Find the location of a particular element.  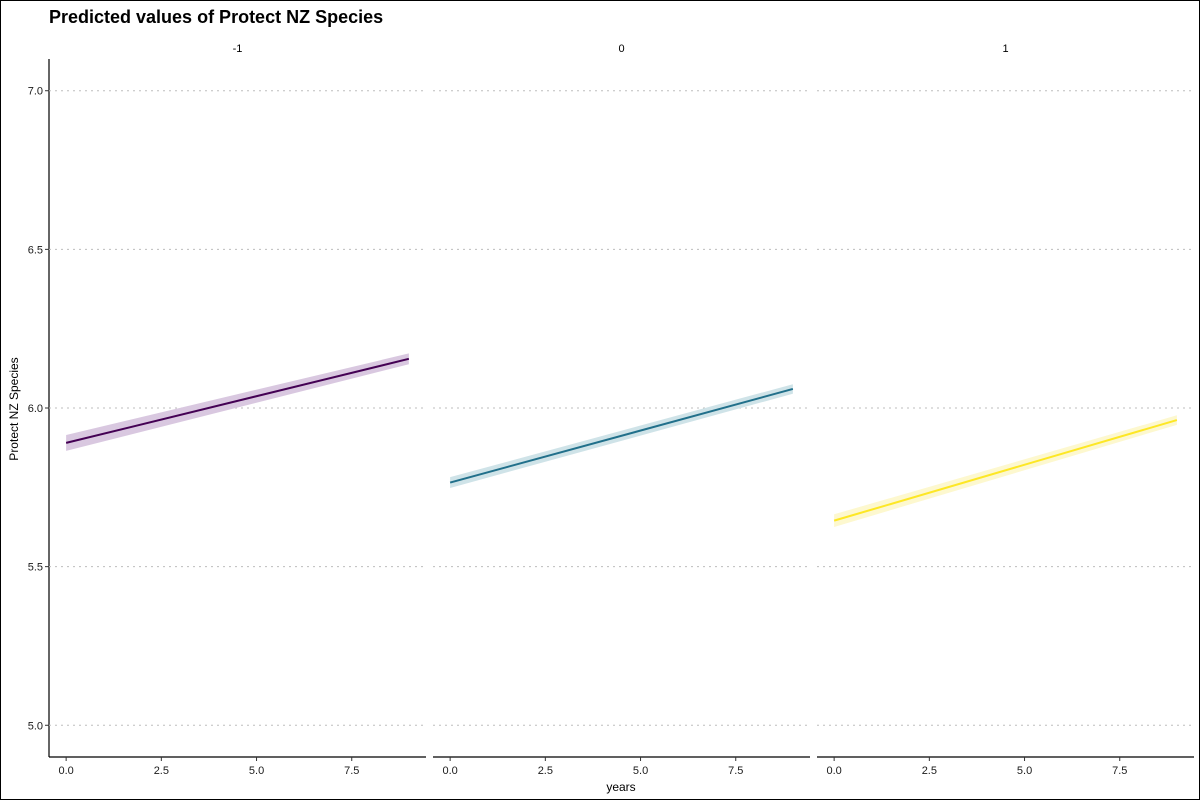

facet-strip-label: -1 is located at coordinates (238, 49).